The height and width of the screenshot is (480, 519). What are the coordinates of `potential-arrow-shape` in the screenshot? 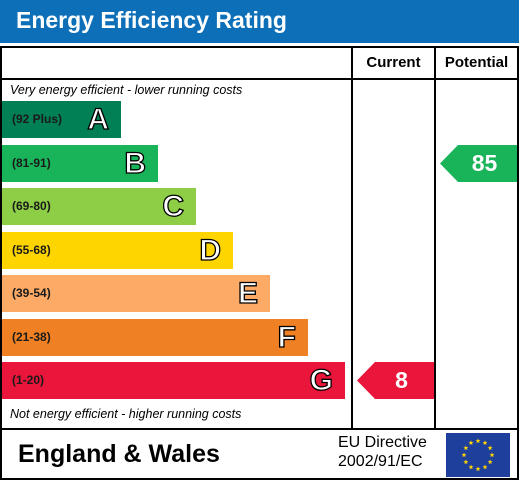 It's located at (478, 163).